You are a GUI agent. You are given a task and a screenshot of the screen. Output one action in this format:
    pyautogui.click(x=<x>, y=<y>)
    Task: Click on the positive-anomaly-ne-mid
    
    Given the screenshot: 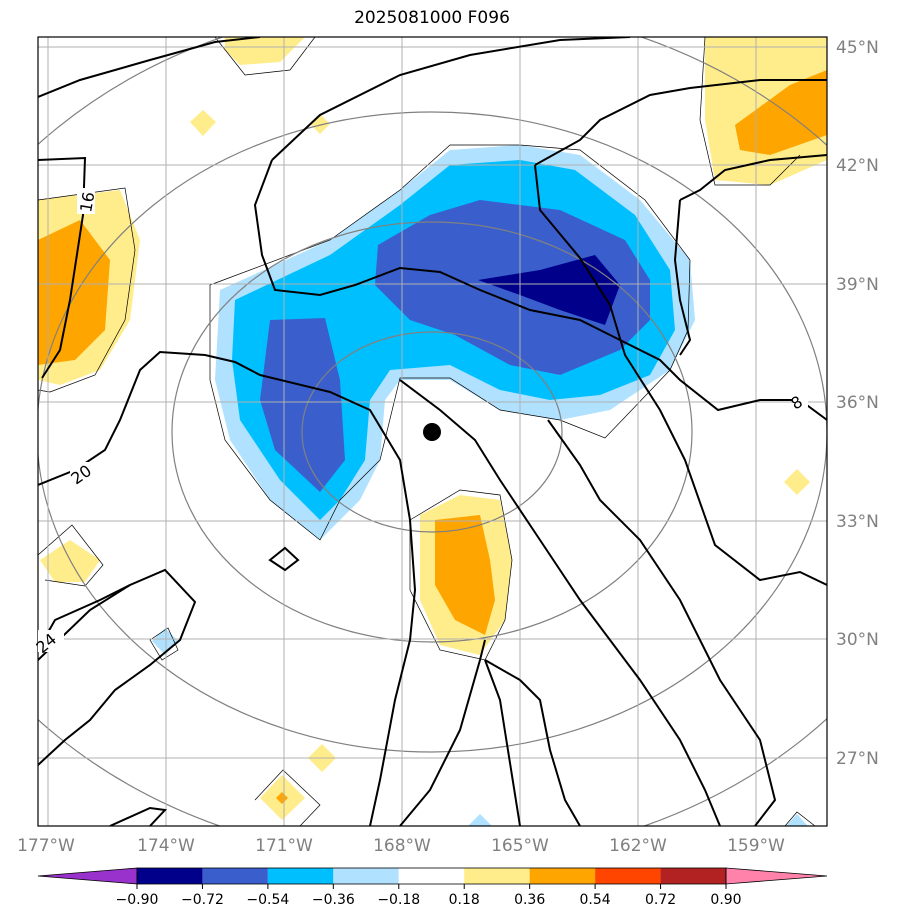 What is the action you would take?
    pyautogui.click(x=781, y=112)
    